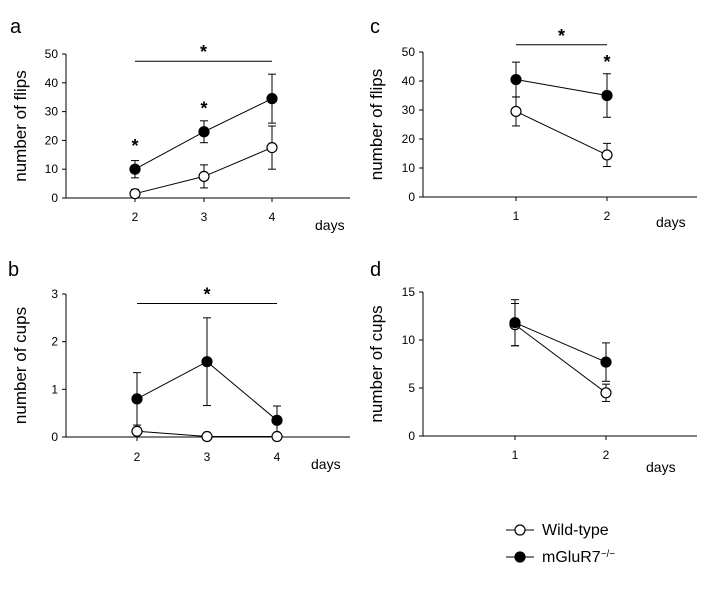 The height and width of the screenshot is (595, 702). I want to click on legend-marker-wt, so click(520, 530).